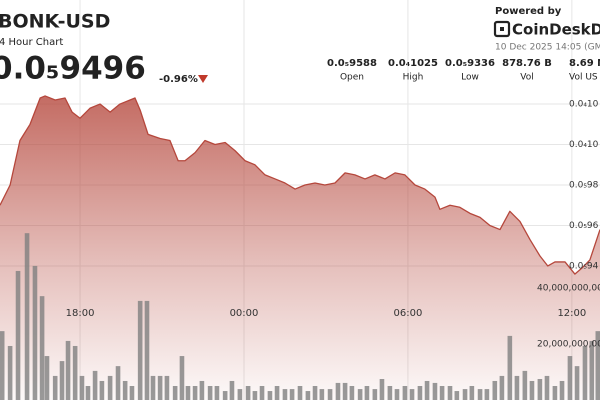 This screenshot has width=600, height=400. What do you see at coordinates (556, 30) in the screenshot?
I see `brand: CoinDeskDat` at bounding box center [556, 30].